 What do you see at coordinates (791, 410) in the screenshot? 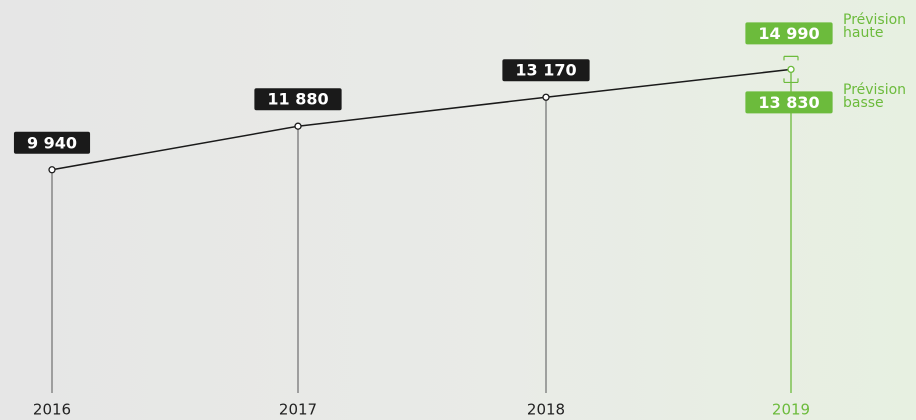
I see `x-tick-label: 2019` at bounding box center [791, 410].